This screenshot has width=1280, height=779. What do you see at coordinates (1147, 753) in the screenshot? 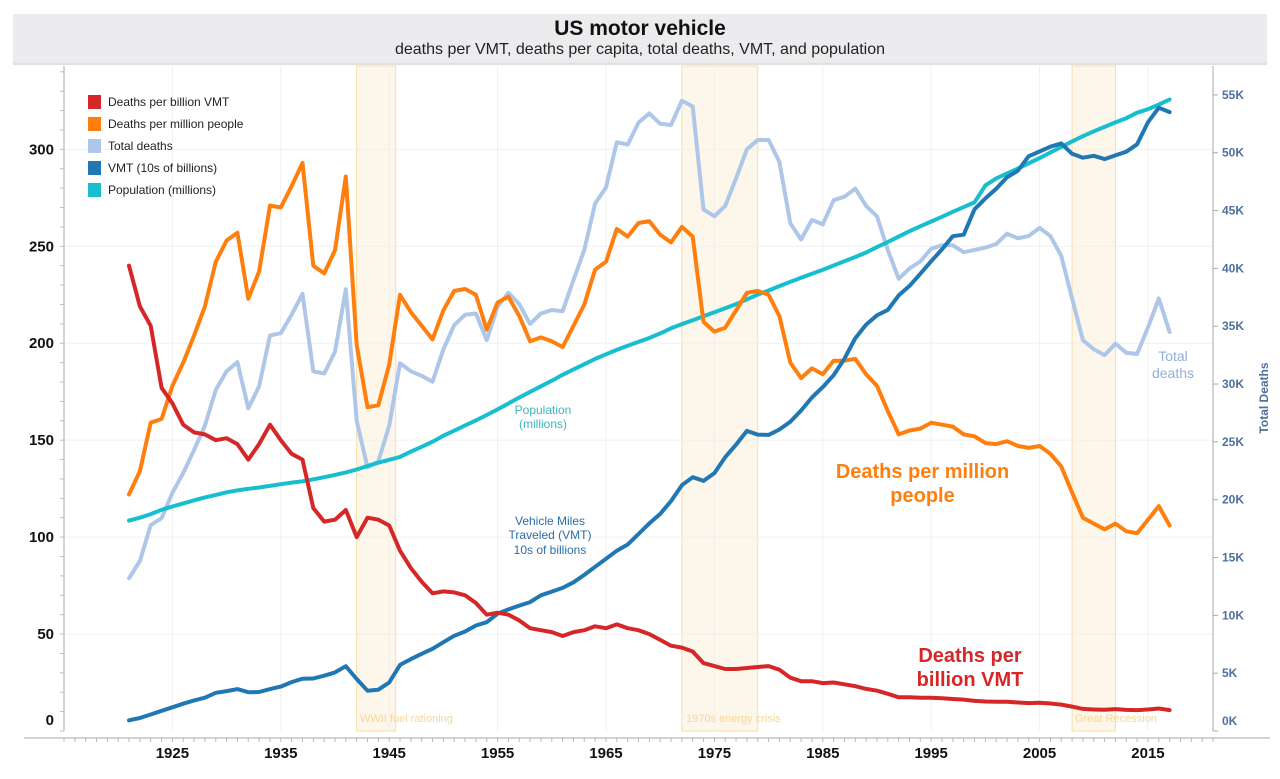
I see `x-tick-label: 2015` at bounding box center [1147, 753].